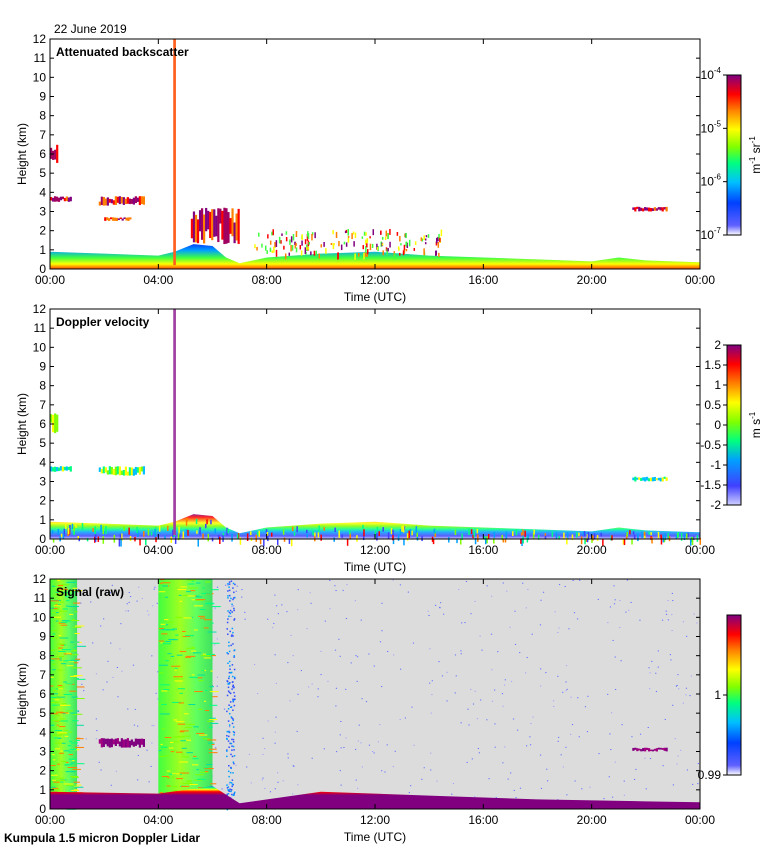  Describe the element at coordinates (90, 592) in the screenshot. I see `panel-title: Signal (raw)` at that location.